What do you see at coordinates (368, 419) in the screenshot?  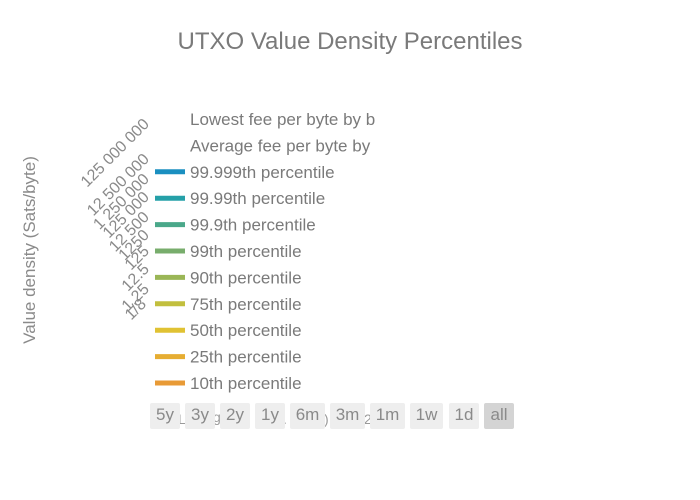 I see `x-axis-fragment: 2` at bounding box center [368, 419].